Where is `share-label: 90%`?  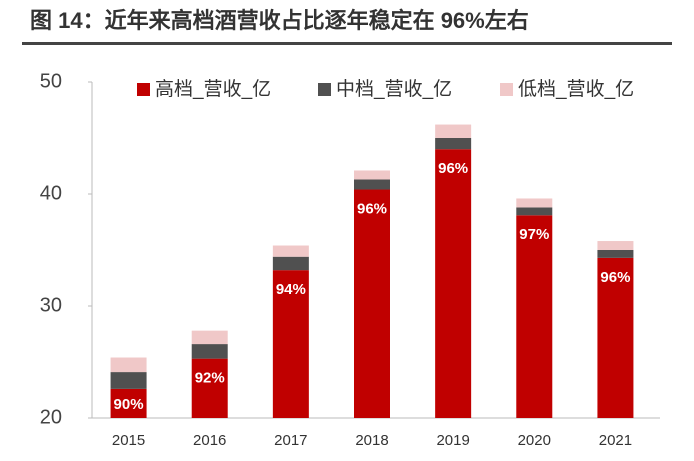 share-label: 90% is located at coordinates (129, 404).